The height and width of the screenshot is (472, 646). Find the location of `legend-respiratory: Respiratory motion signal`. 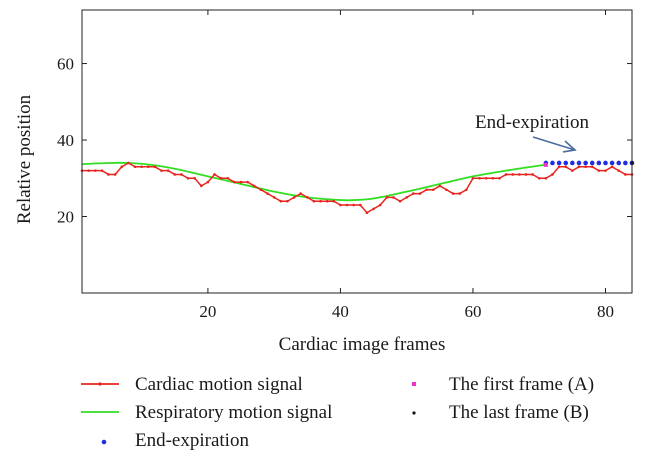

legend-respiratory: Respiratory motion signal is located at coordinates (206, 412).